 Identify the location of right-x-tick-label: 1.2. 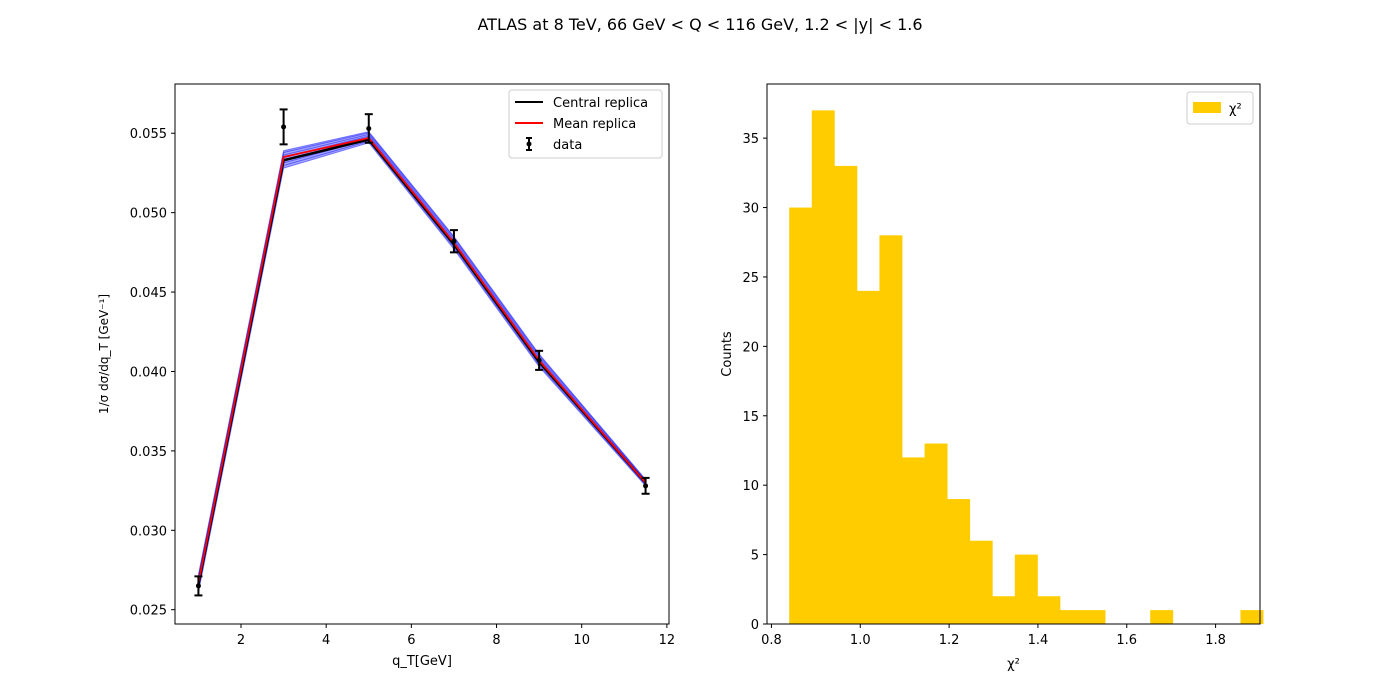
(949, 640).